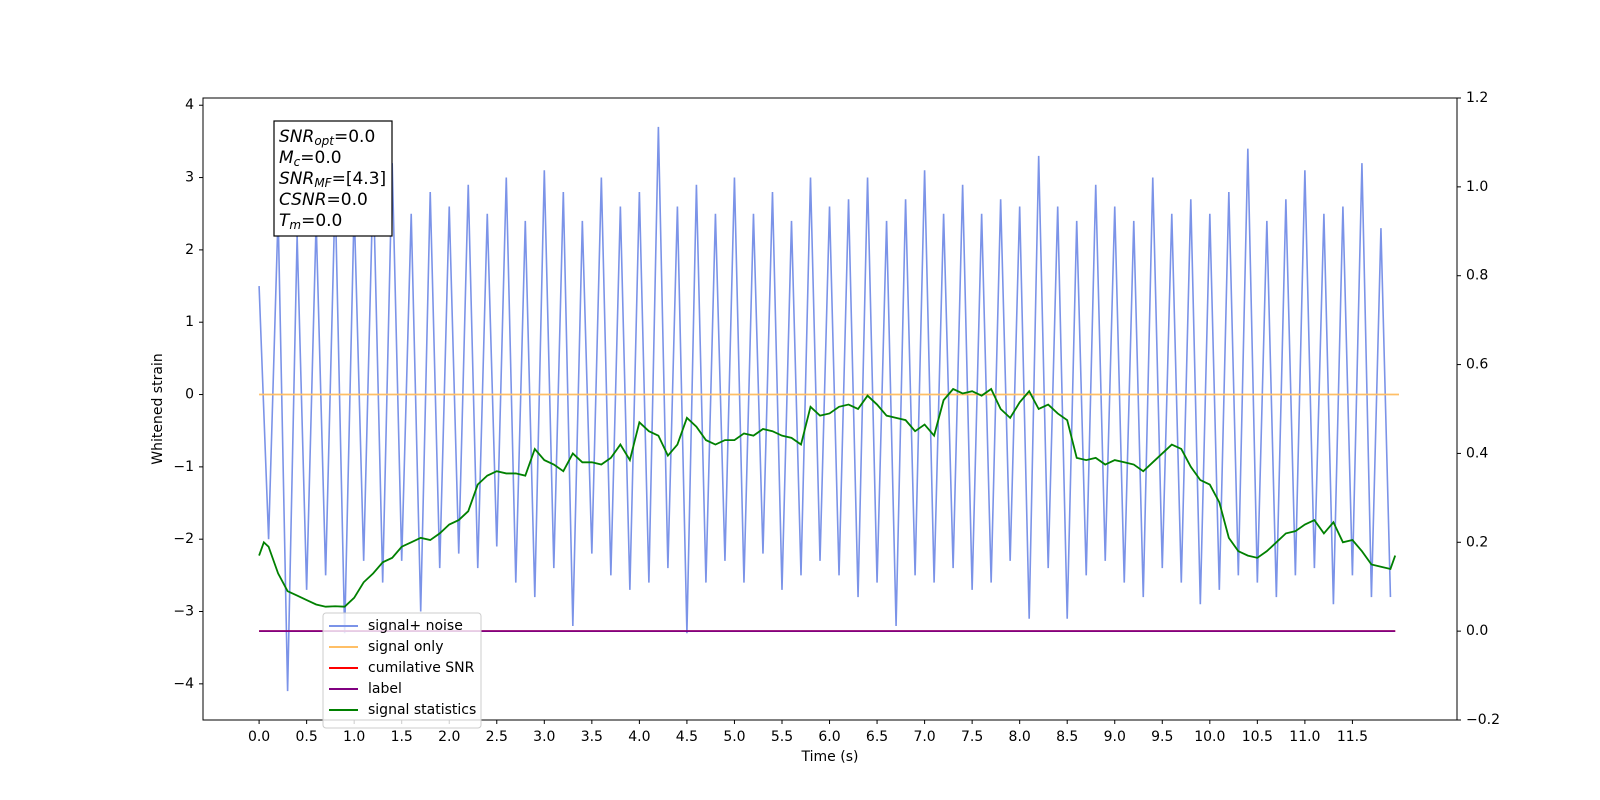  Describe the element at coordinates (449, 737) in the screenshot. I see `x-tick-label: 2.0` at that location.